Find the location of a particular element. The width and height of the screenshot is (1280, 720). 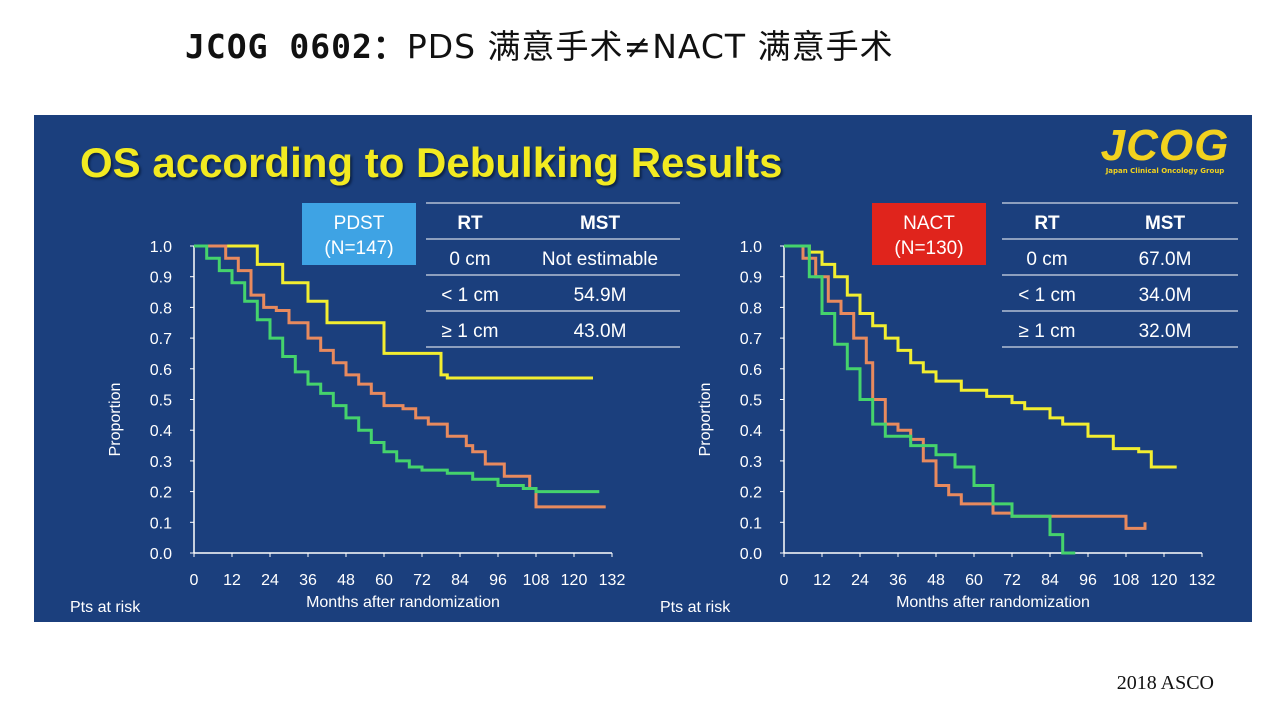

table-cell-mst: Not estimable is located at coordinates (600, 259).